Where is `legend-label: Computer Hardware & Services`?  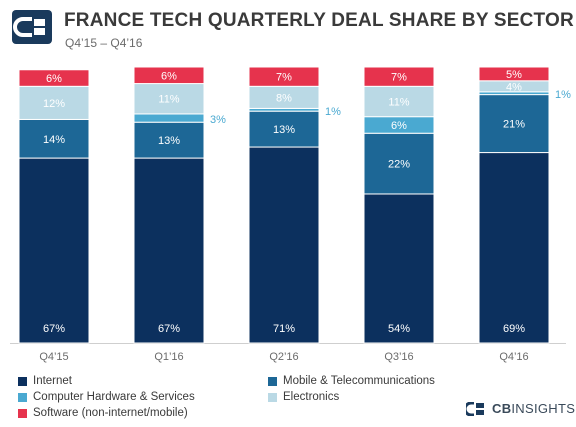 legend-label: Computer Hardware & Services is located at coordinates (114, 397).